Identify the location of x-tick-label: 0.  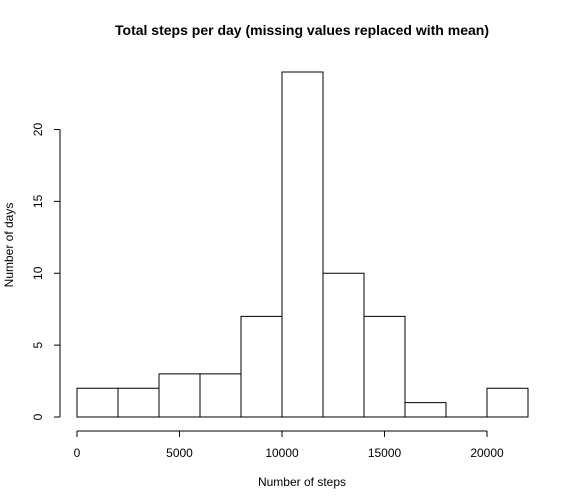
(77, 453).